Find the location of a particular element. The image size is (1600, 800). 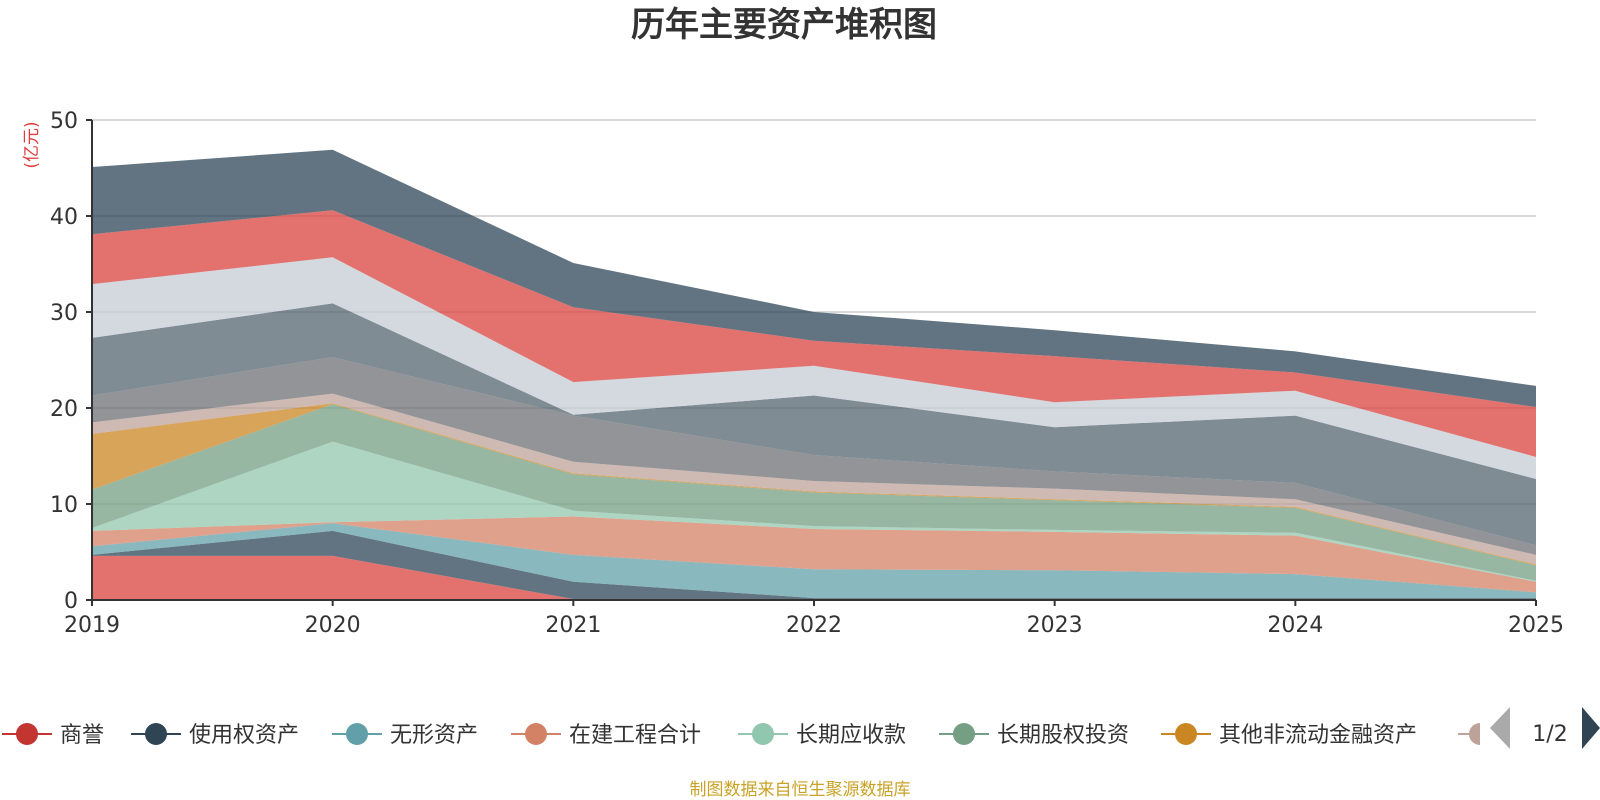

x-tick-label: 2019 is located at coordinates (92, 625).